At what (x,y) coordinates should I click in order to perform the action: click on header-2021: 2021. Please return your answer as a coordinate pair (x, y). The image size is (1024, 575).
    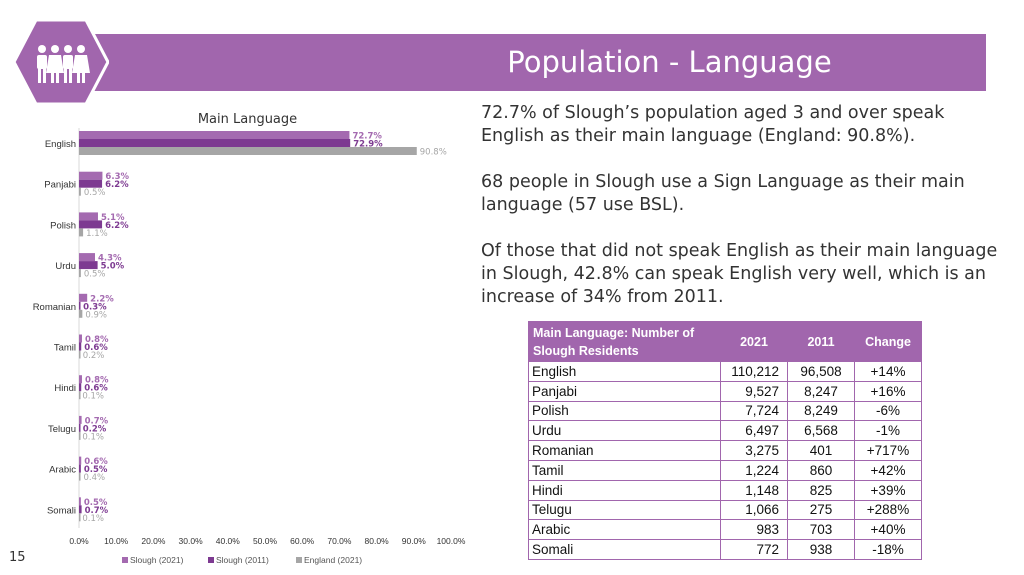
    Looking at the image, I should click on (754, 341).